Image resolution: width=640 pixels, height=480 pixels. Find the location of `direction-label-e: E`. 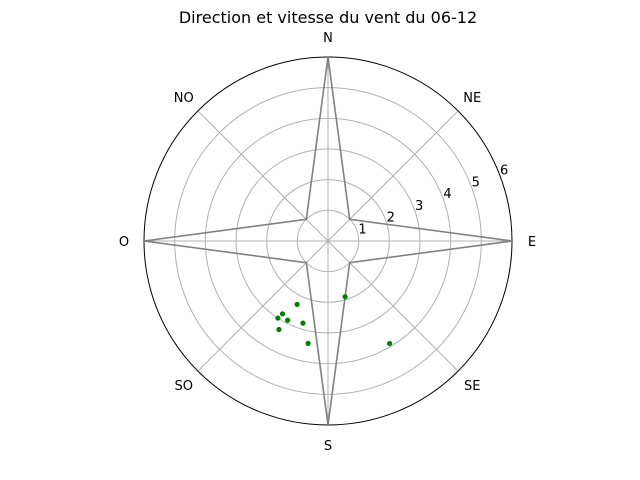

direction-label-e: E is located at coordinates (532, 242).